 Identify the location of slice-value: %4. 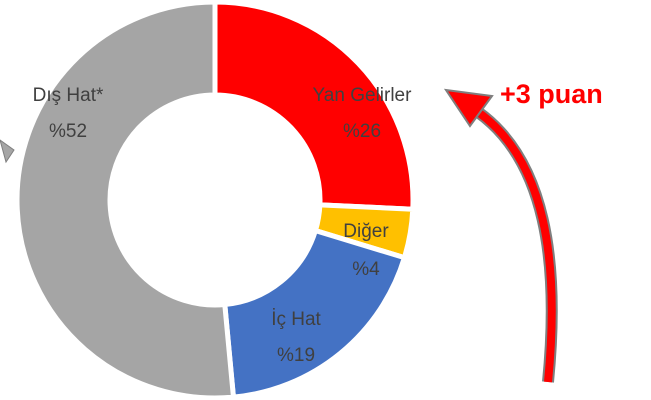
(366, 269).